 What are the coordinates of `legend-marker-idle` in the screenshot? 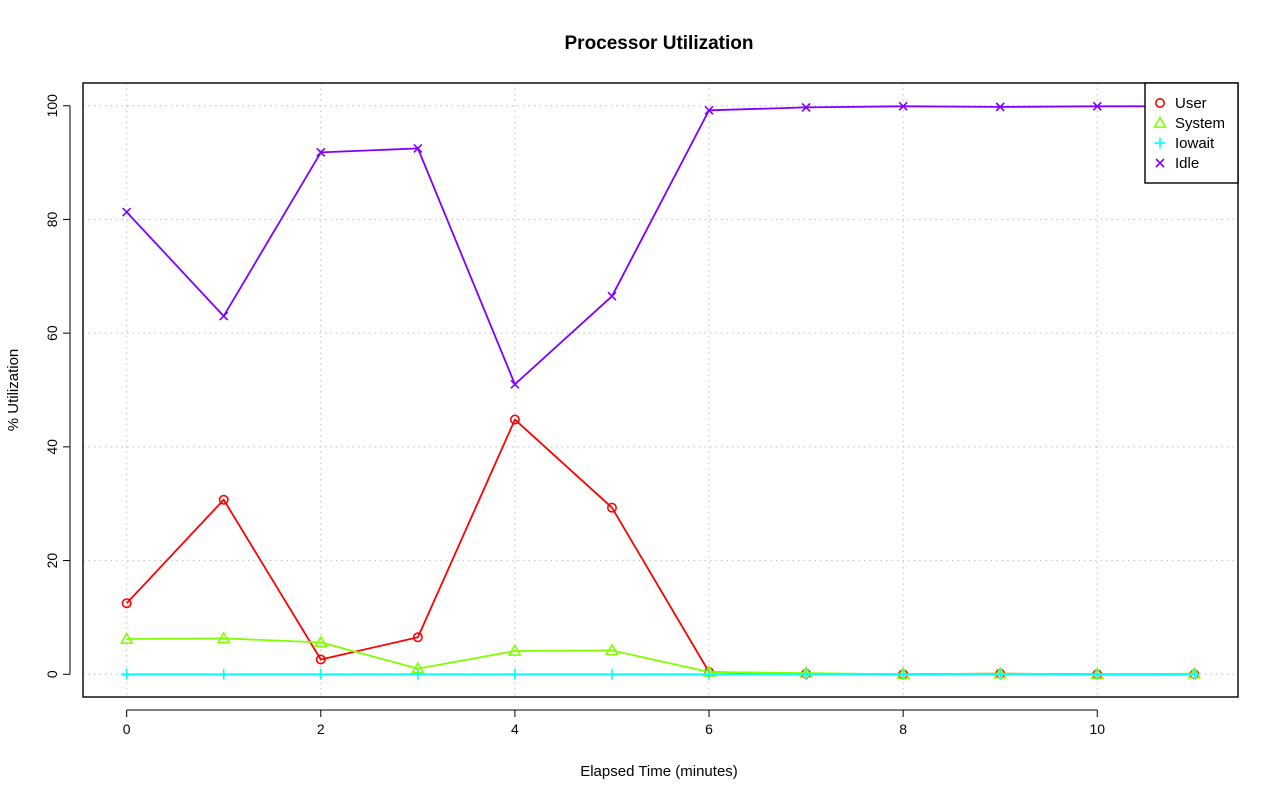 It's located at (1160, 163).